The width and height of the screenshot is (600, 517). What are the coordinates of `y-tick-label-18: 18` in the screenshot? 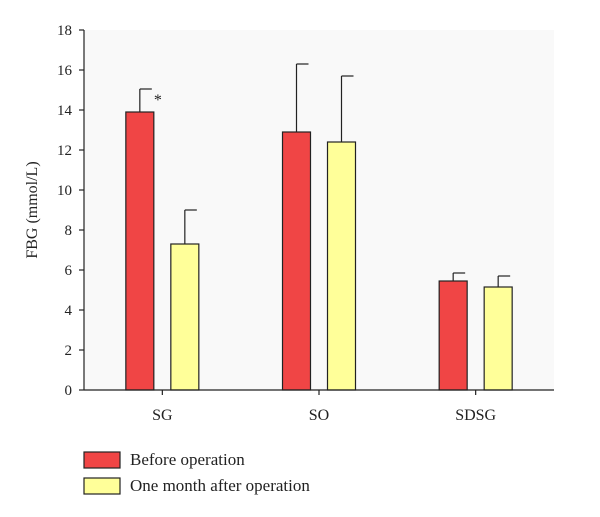 It's located at (64, 31).